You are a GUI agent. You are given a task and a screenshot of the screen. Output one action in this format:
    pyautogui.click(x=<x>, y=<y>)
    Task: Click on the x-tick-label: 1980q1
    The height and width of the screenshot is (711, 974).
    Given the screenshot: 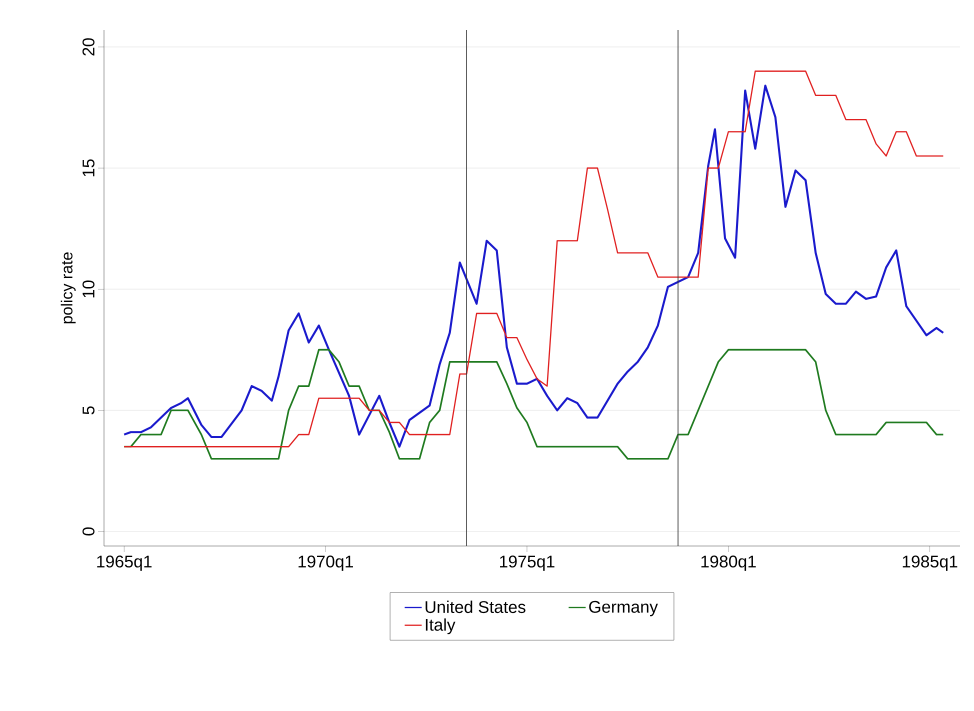 What is the action you would take?
    pyautogui.click(x=728, y=563)
    